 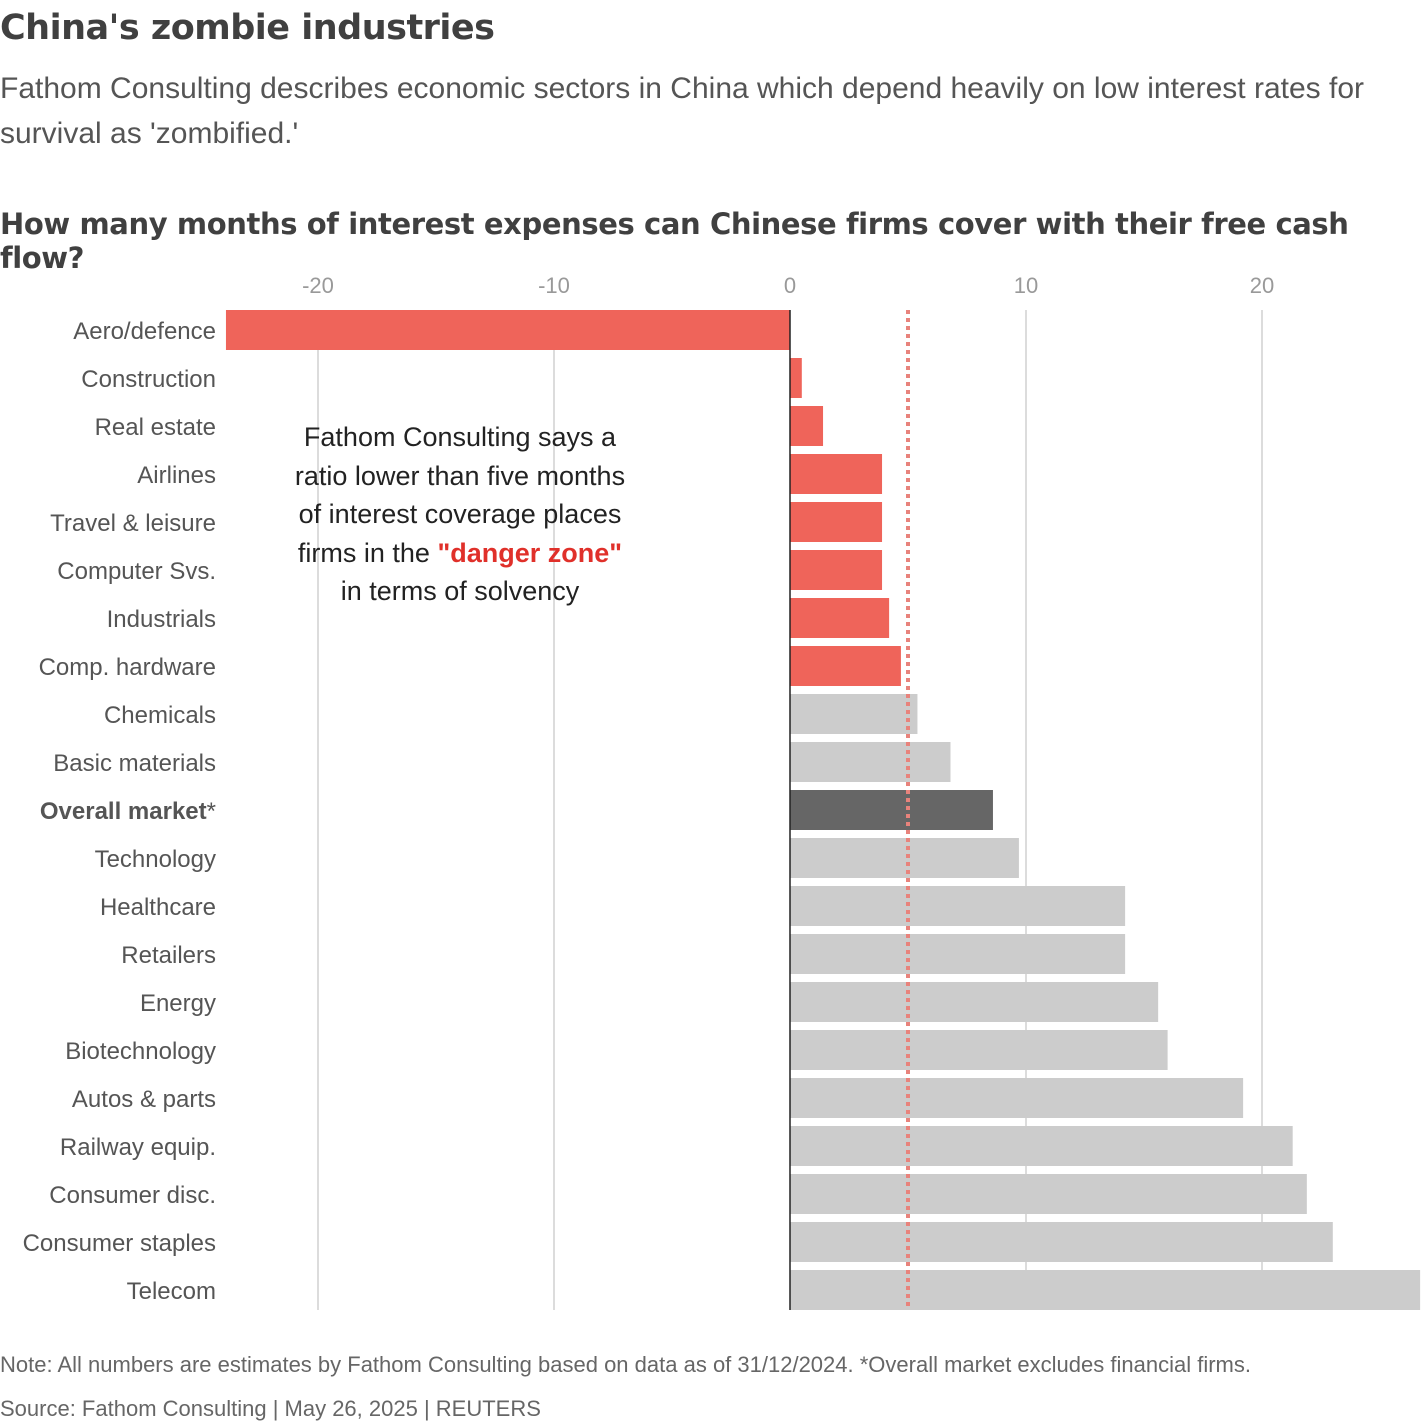 What do you see at coordinates (134, 763) in the screenshot?
I see `category-label: Basic materials` at bounding box center [134, 763].